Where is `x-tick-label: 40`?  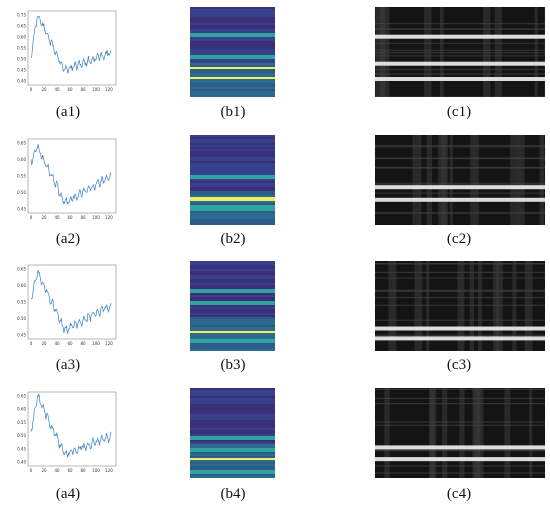 x-tick-label: 40 is located at coordinates (57, 343).